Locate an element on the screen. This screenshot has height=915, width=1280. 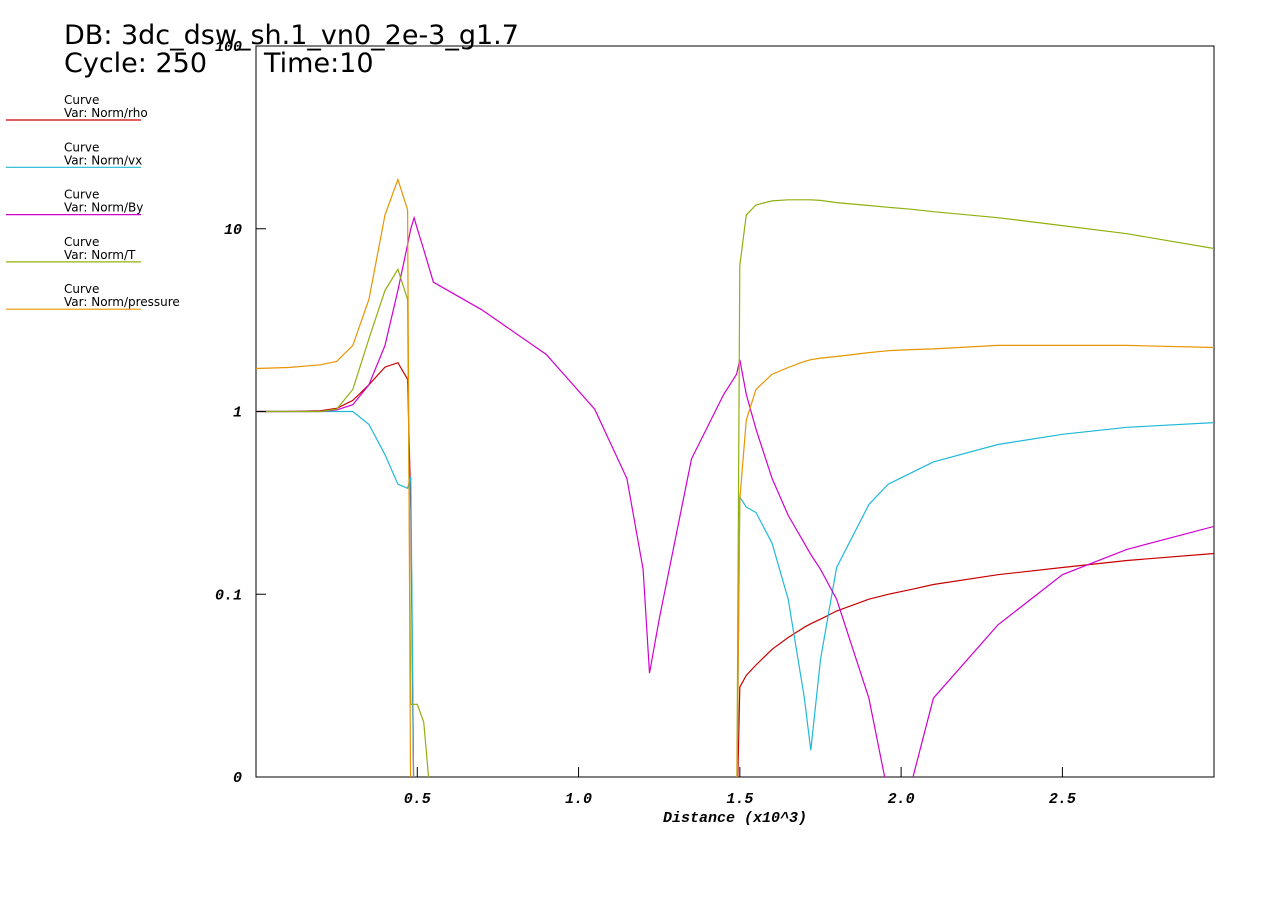
x-axis-label: Distance (x10^3) is located at coordinates (735, 818).